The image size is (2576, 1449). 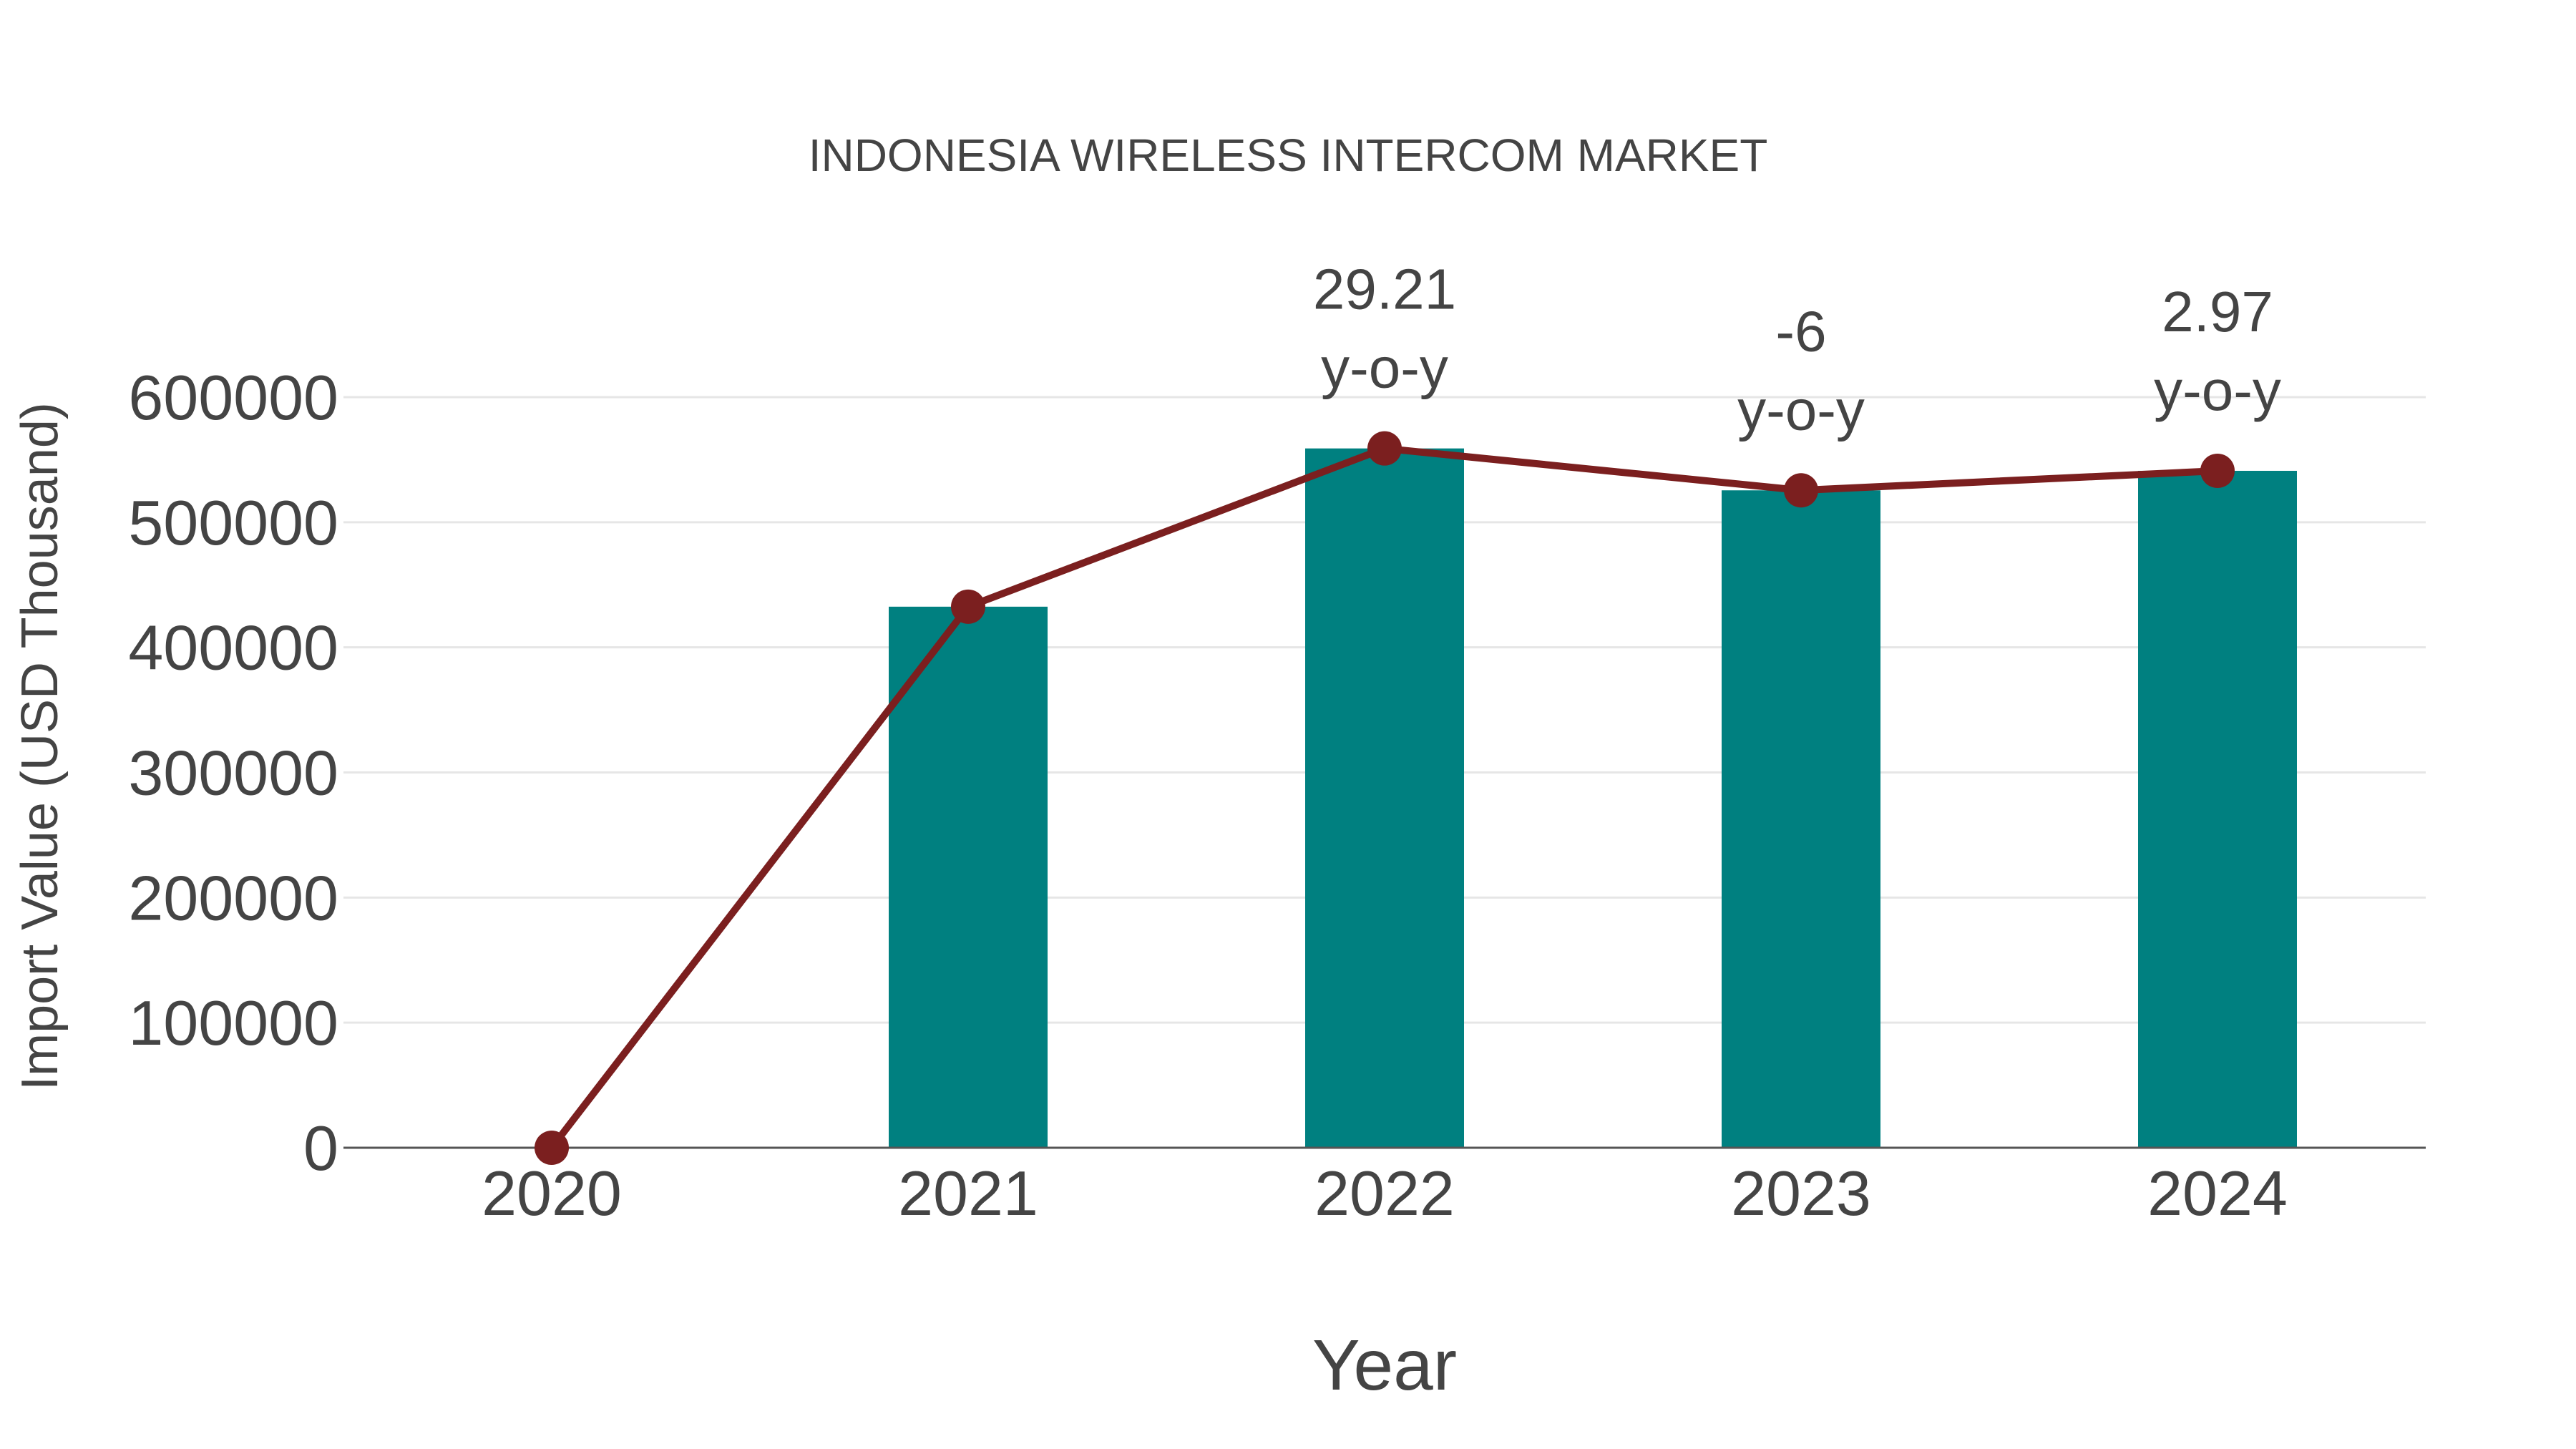 What do you see at coordinates (1384, 1365) in the screenshot?
I see `x-axis-title: Year` at bounding box center [1384, 1365].